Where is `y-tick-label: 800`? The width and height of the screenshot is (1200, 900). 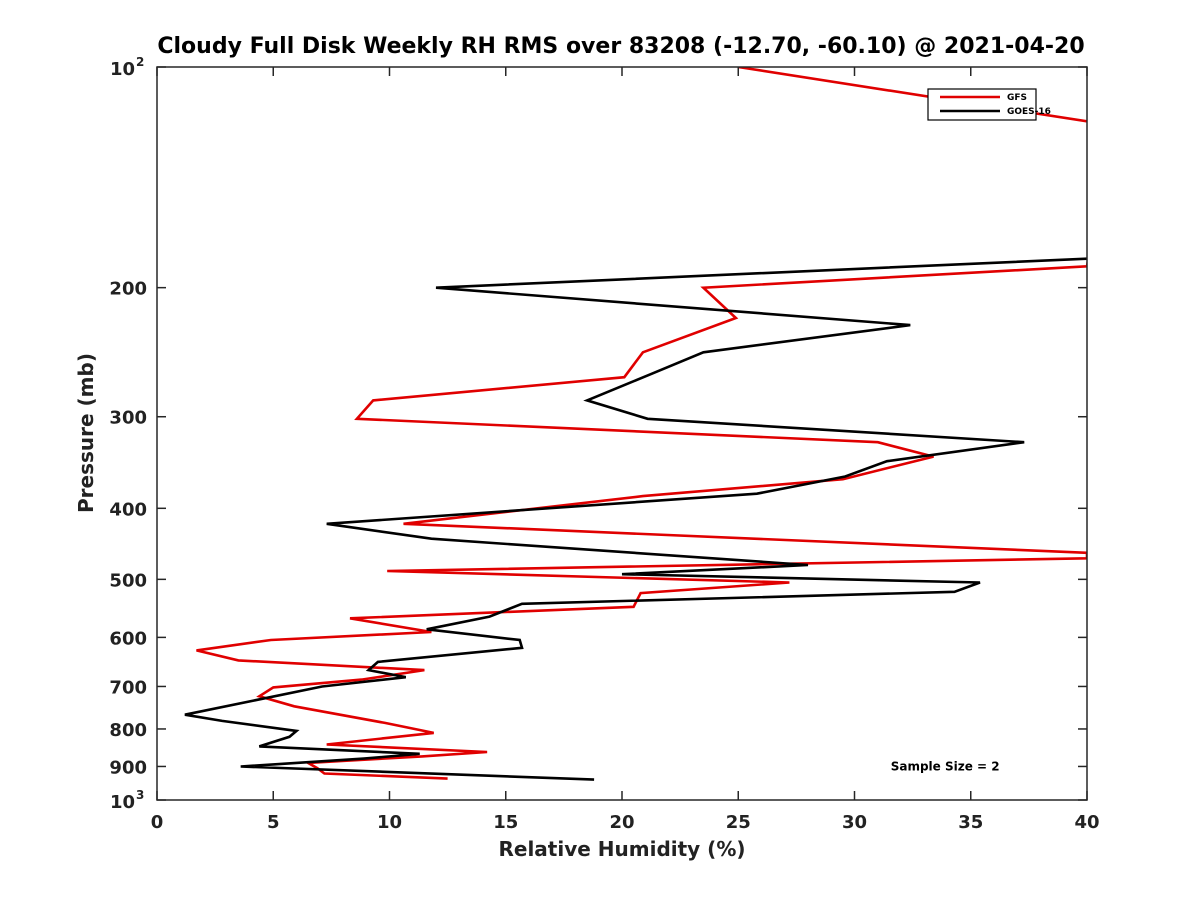 y-tick-label: 800 is located at coordinates (128, 730).